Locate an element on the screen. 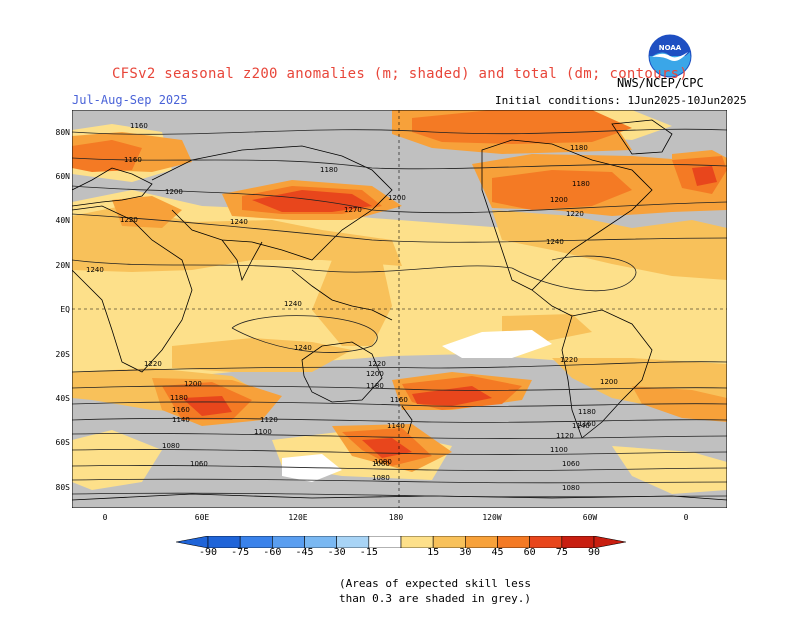 This screenshot has height=618, width=800. lon-label: 60E is located at coordinates (202, 517).